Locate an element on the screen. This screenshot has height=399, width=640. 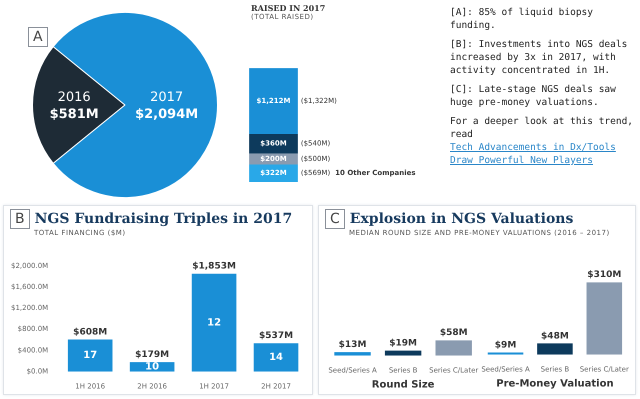
data-label: $9M is located at coordinates (505, 345).